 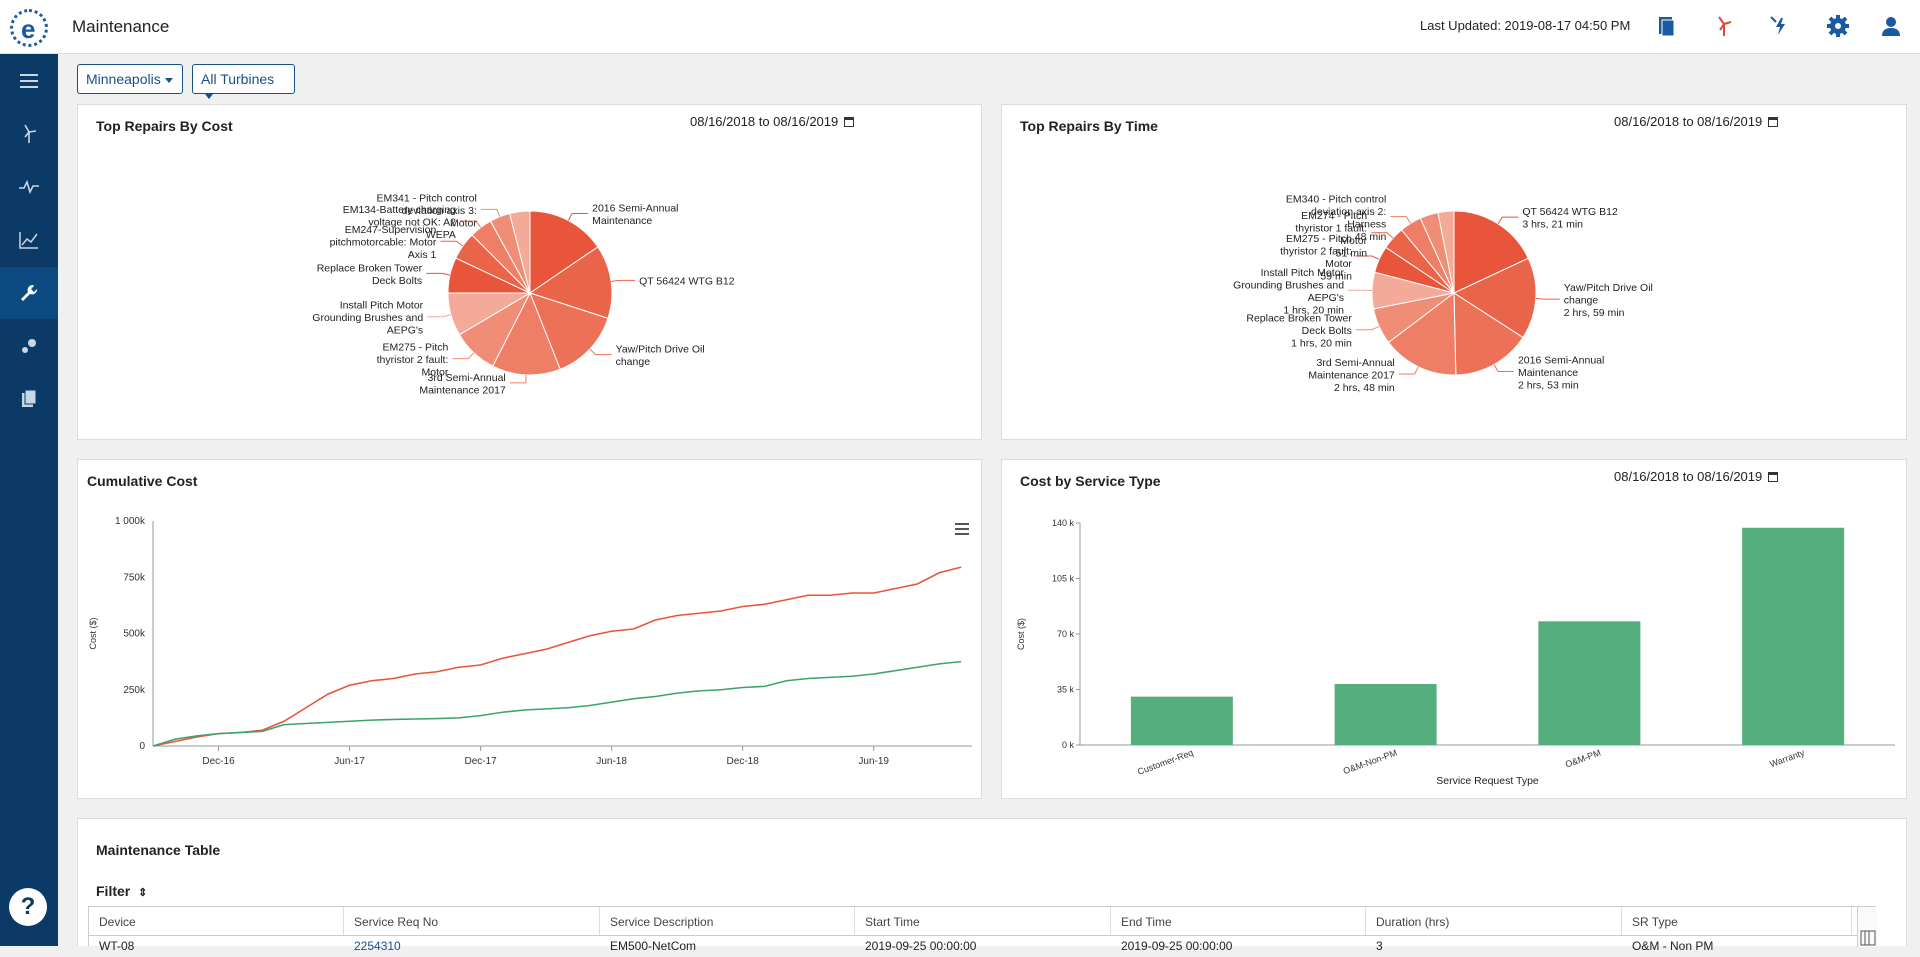 I want to click on column-chooser-button, so click(x=1867, y=927).